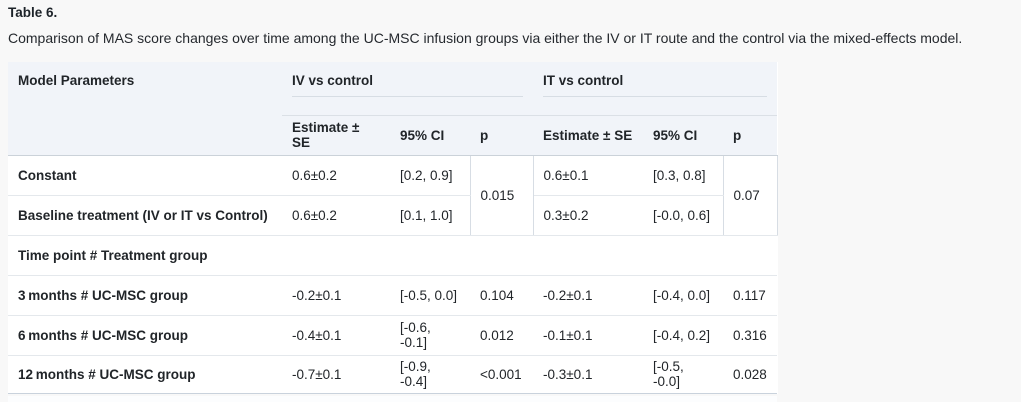  What do you see at coordinates (588, 135) in the screenshot?
I see `column-header-it-estimate: Estimate ± SE` at bounding box center [588, 135].